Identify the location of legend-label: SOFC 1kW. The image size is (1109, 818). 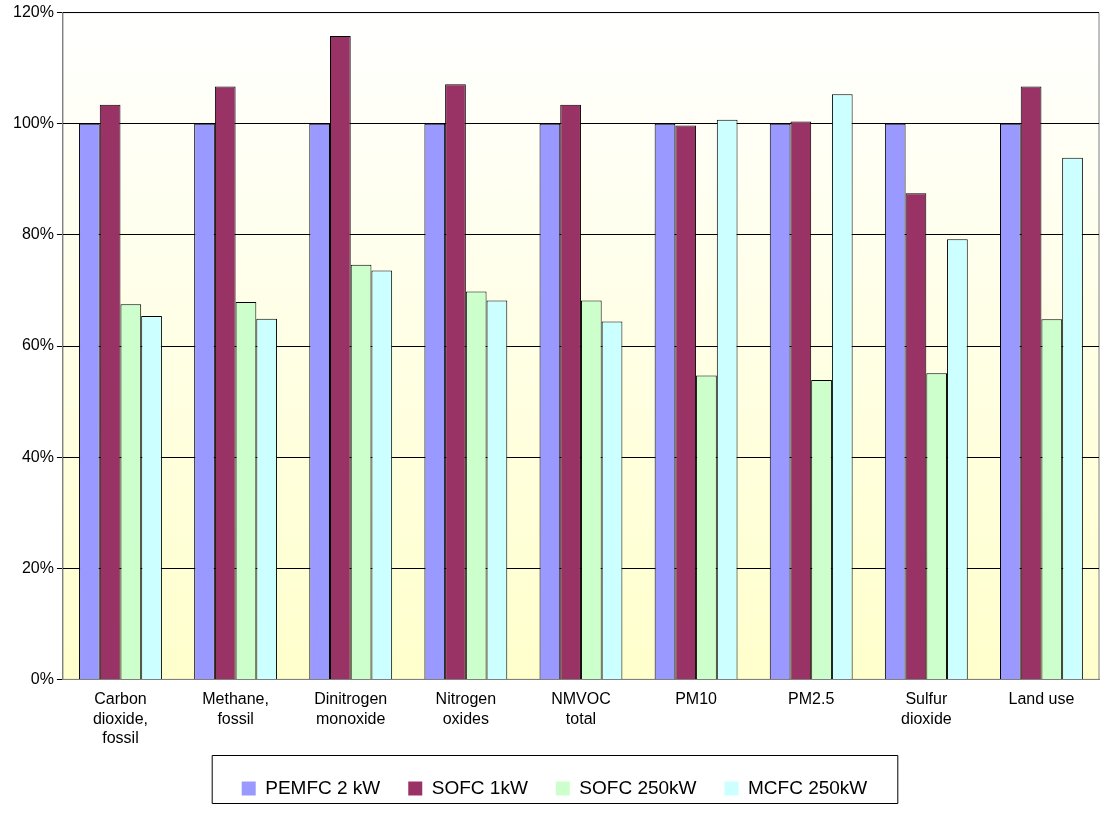
(479, 787).